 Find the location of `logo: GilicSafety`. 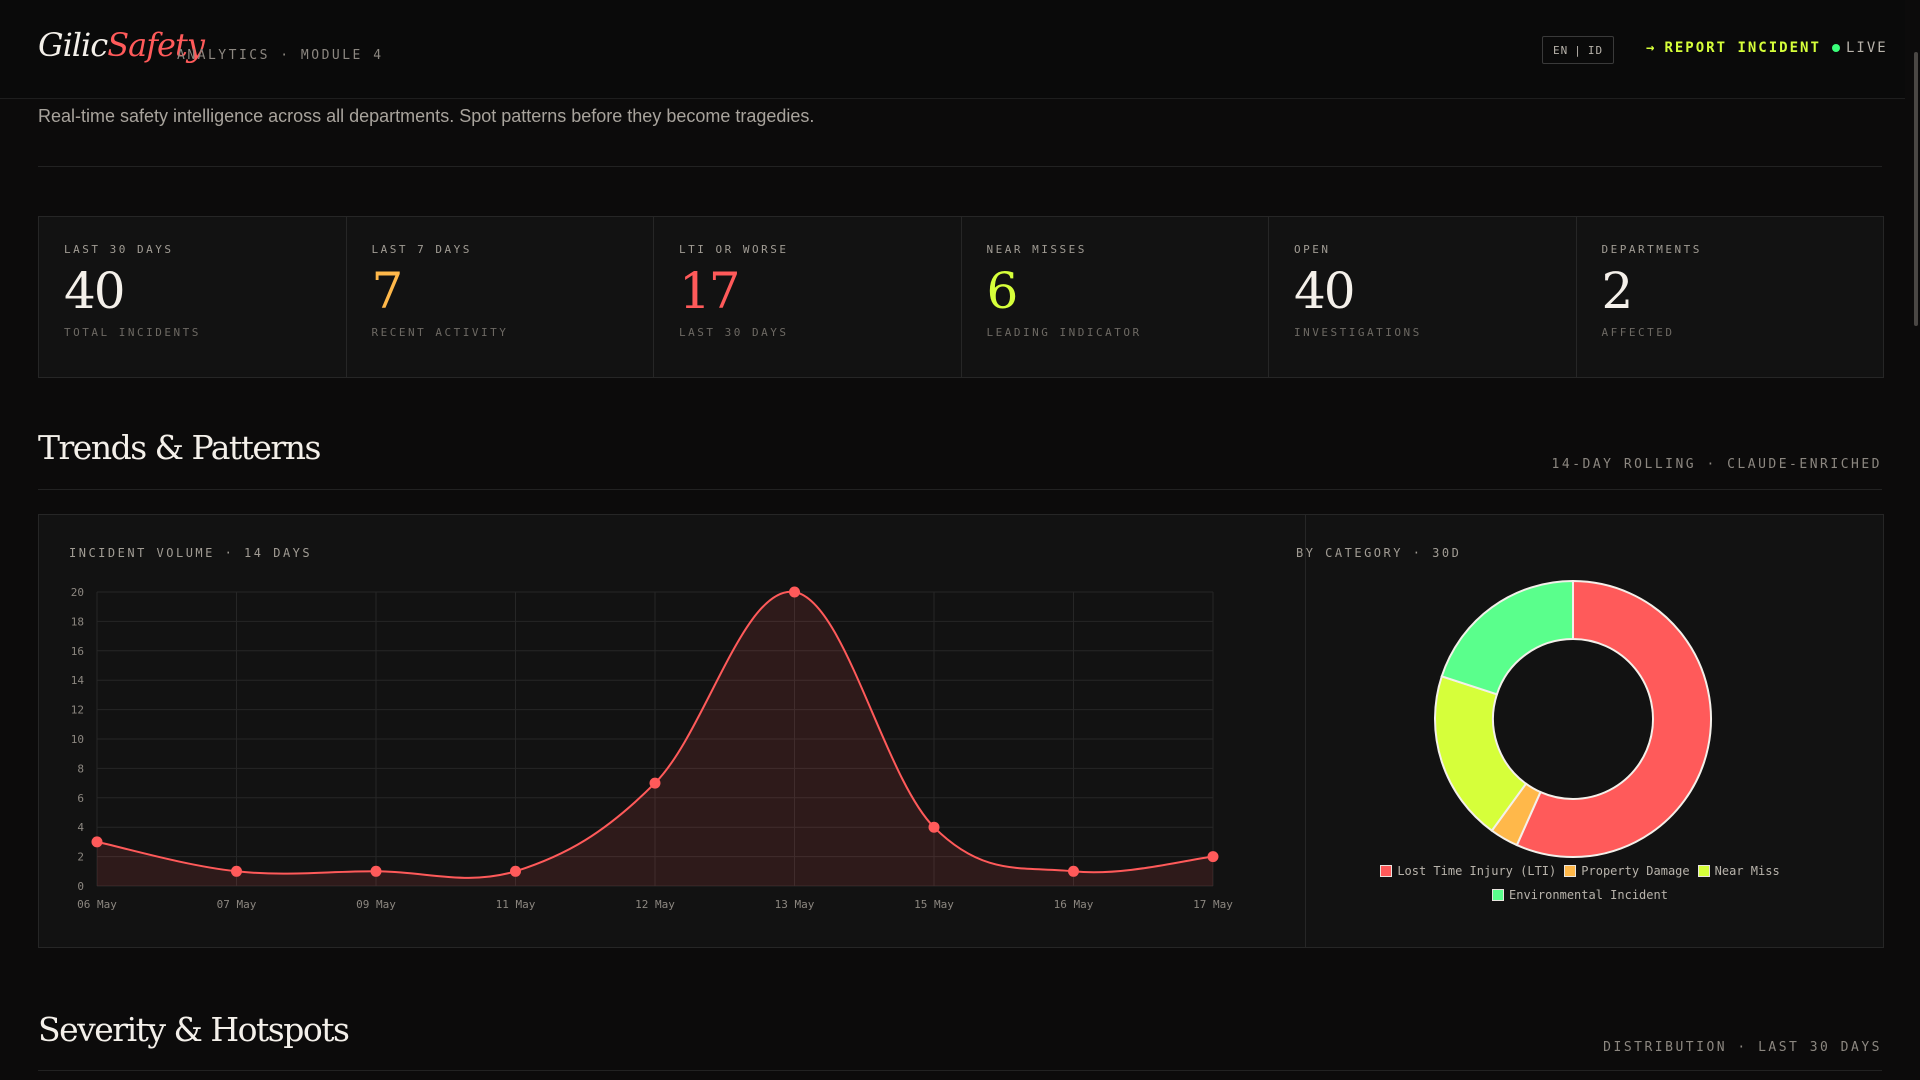

logo: GilicSafety is located at coordinates (121, 45).